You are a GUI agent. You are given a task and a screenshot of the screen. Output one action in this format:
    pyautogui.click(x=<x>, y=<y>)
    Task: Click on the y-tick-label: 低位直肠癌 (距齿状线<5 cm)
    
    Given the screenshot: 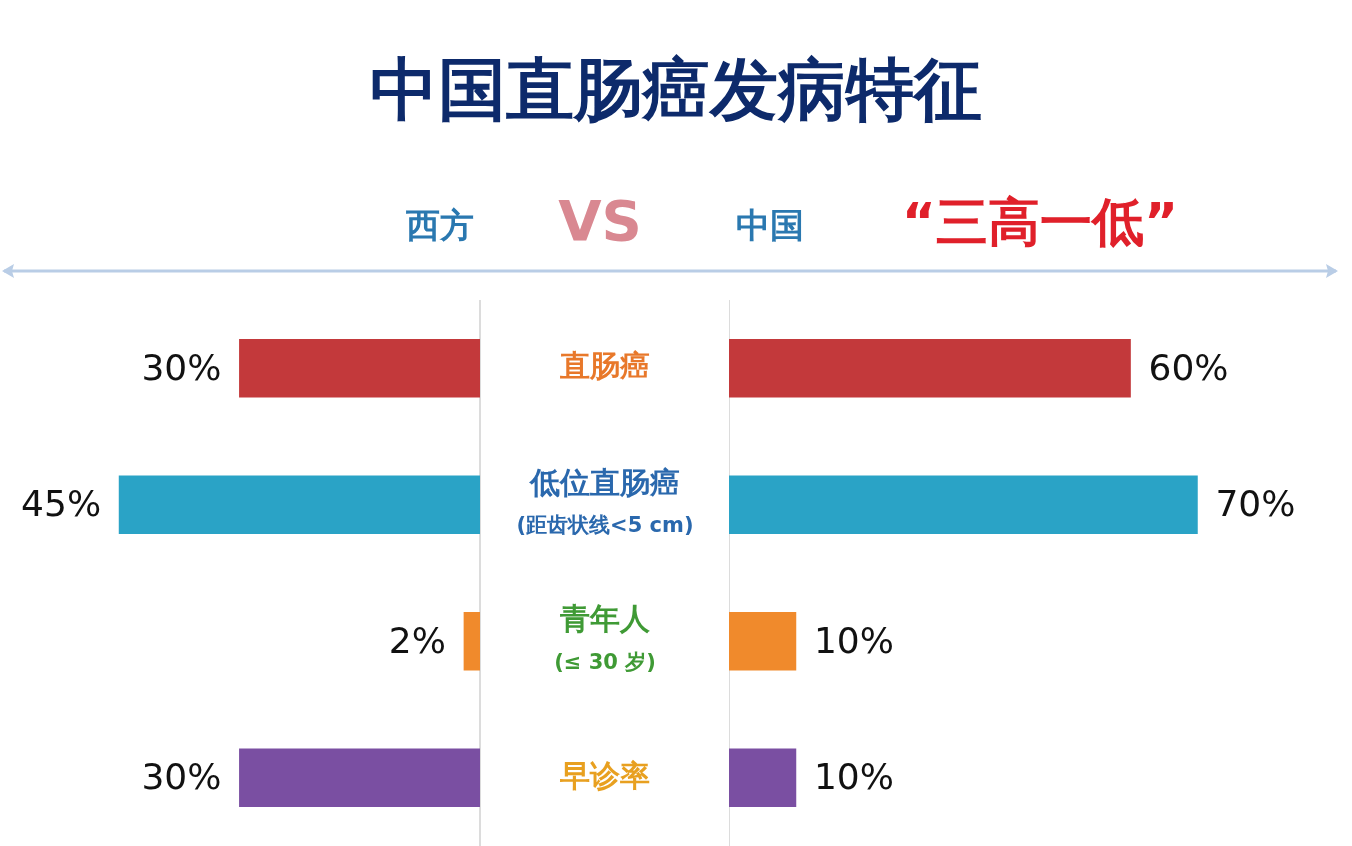 What is the action you would take?
    pyautogui.click(x=605, y=501)
    